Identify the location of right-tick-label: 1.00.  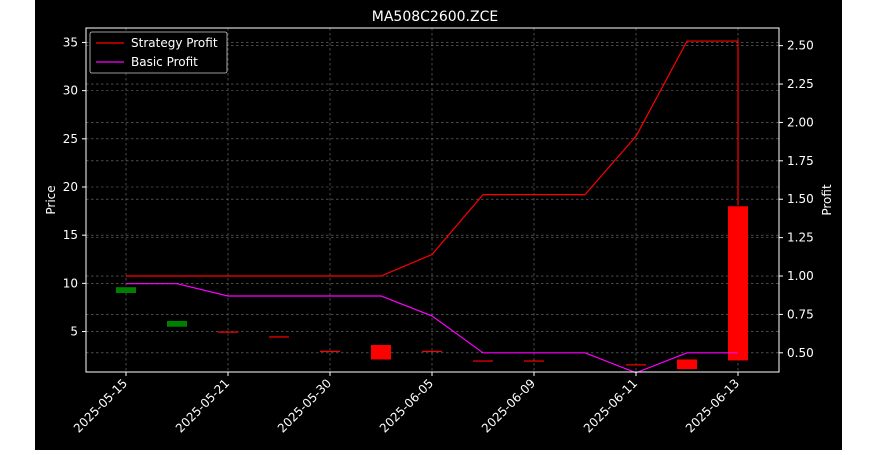
(800, 276).